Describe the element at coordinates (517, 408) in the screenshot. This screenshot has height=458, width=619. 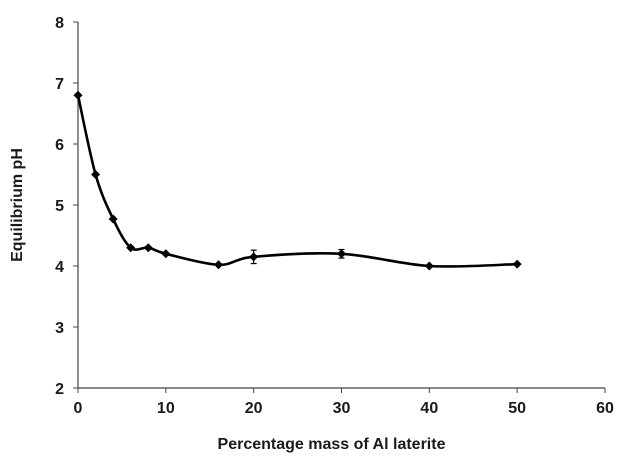
I see `x-tick-label: 50` at that location.